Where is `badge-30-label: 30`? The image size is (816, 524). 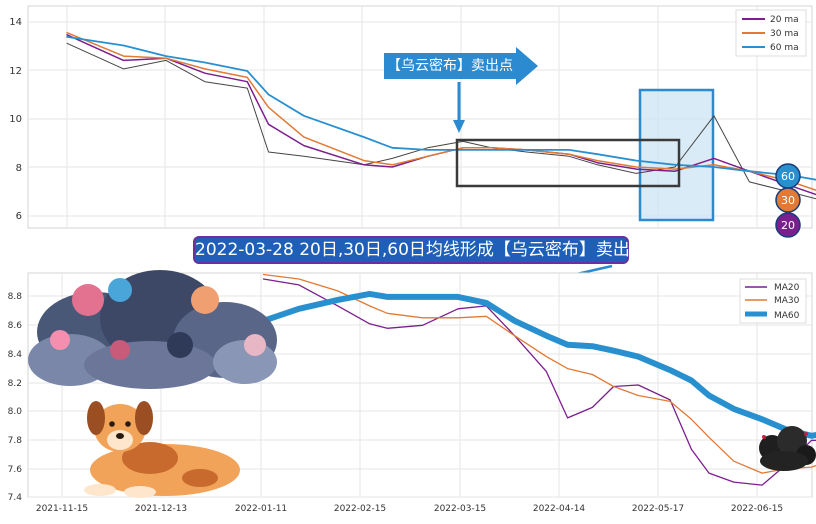
badge-30-label: 30 is located at coordinates (788, 200).